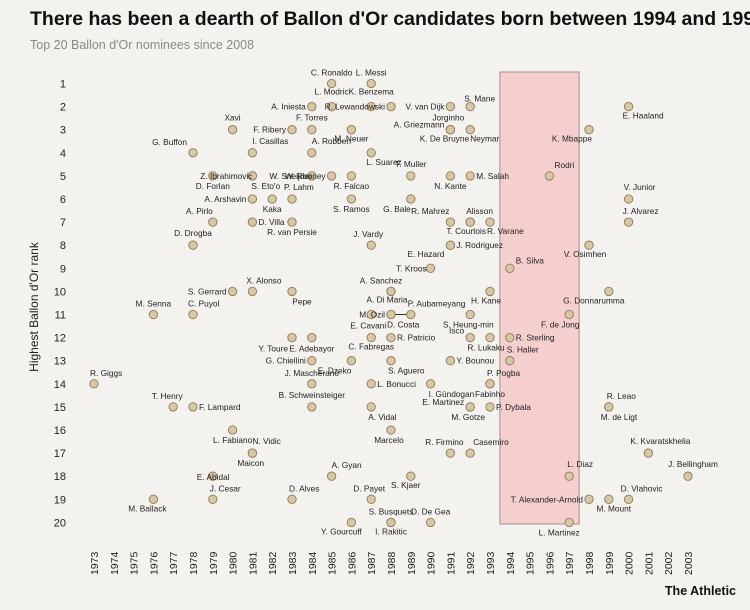 This screenshot has height=610, width=750. I want to click on point-label: E. Cavani, so click(368, 326).